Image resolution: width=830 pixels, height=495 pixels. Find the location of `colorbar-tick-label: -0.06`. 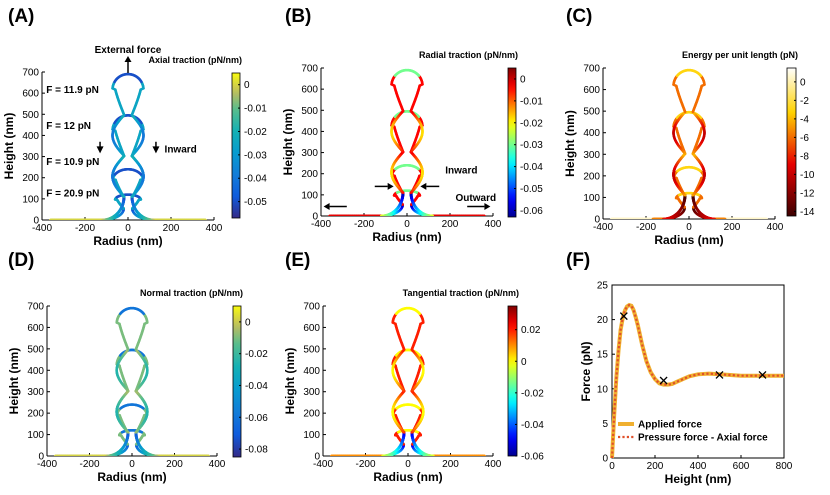

colorbar-tick-label: -0.06 is located at coordinates (531, 211).